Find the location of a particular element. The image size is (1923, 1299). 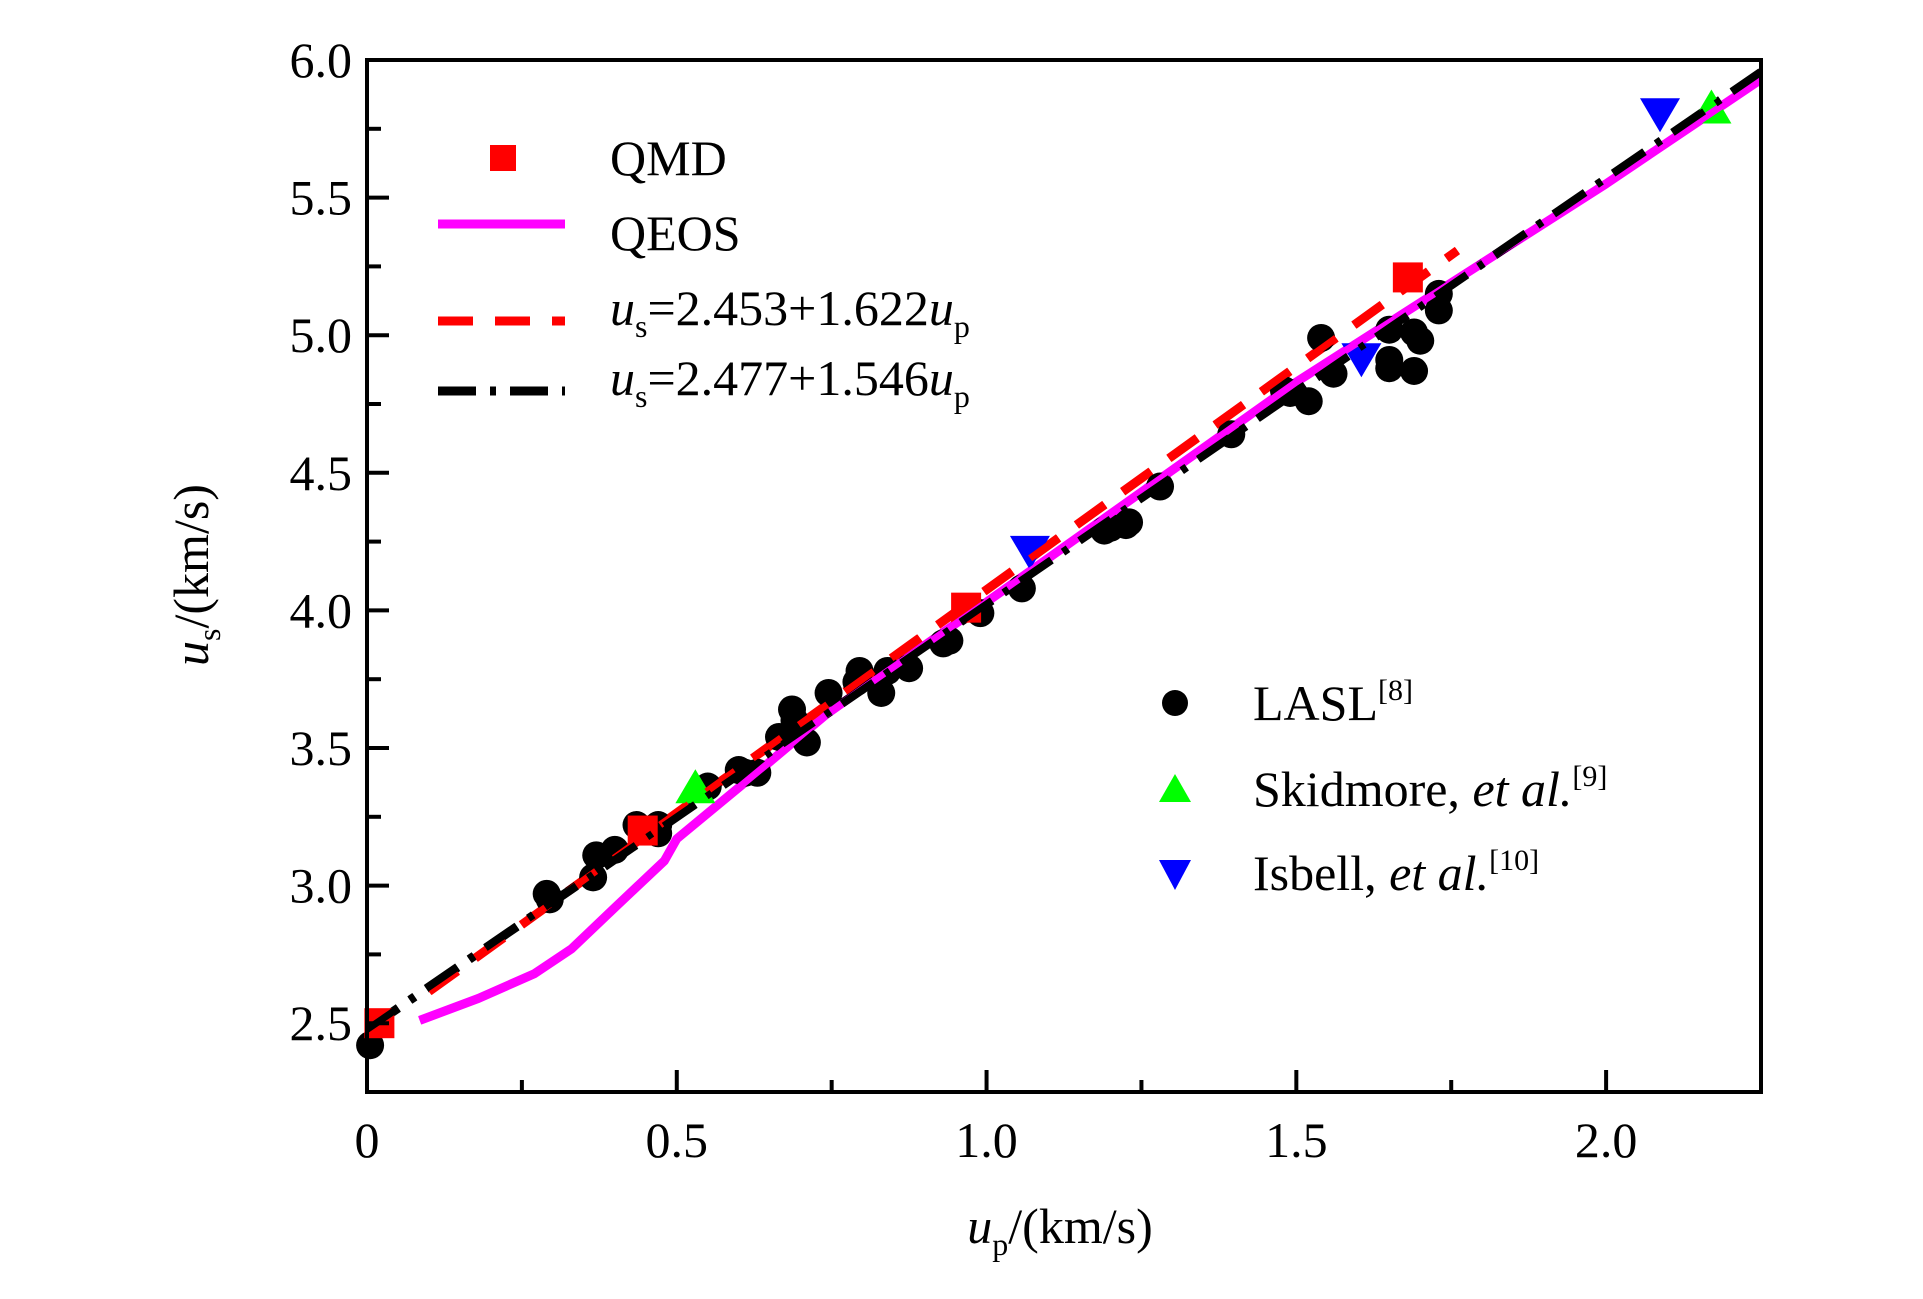

y-tick-label: 4.0 is located at coordinates (321, 610).